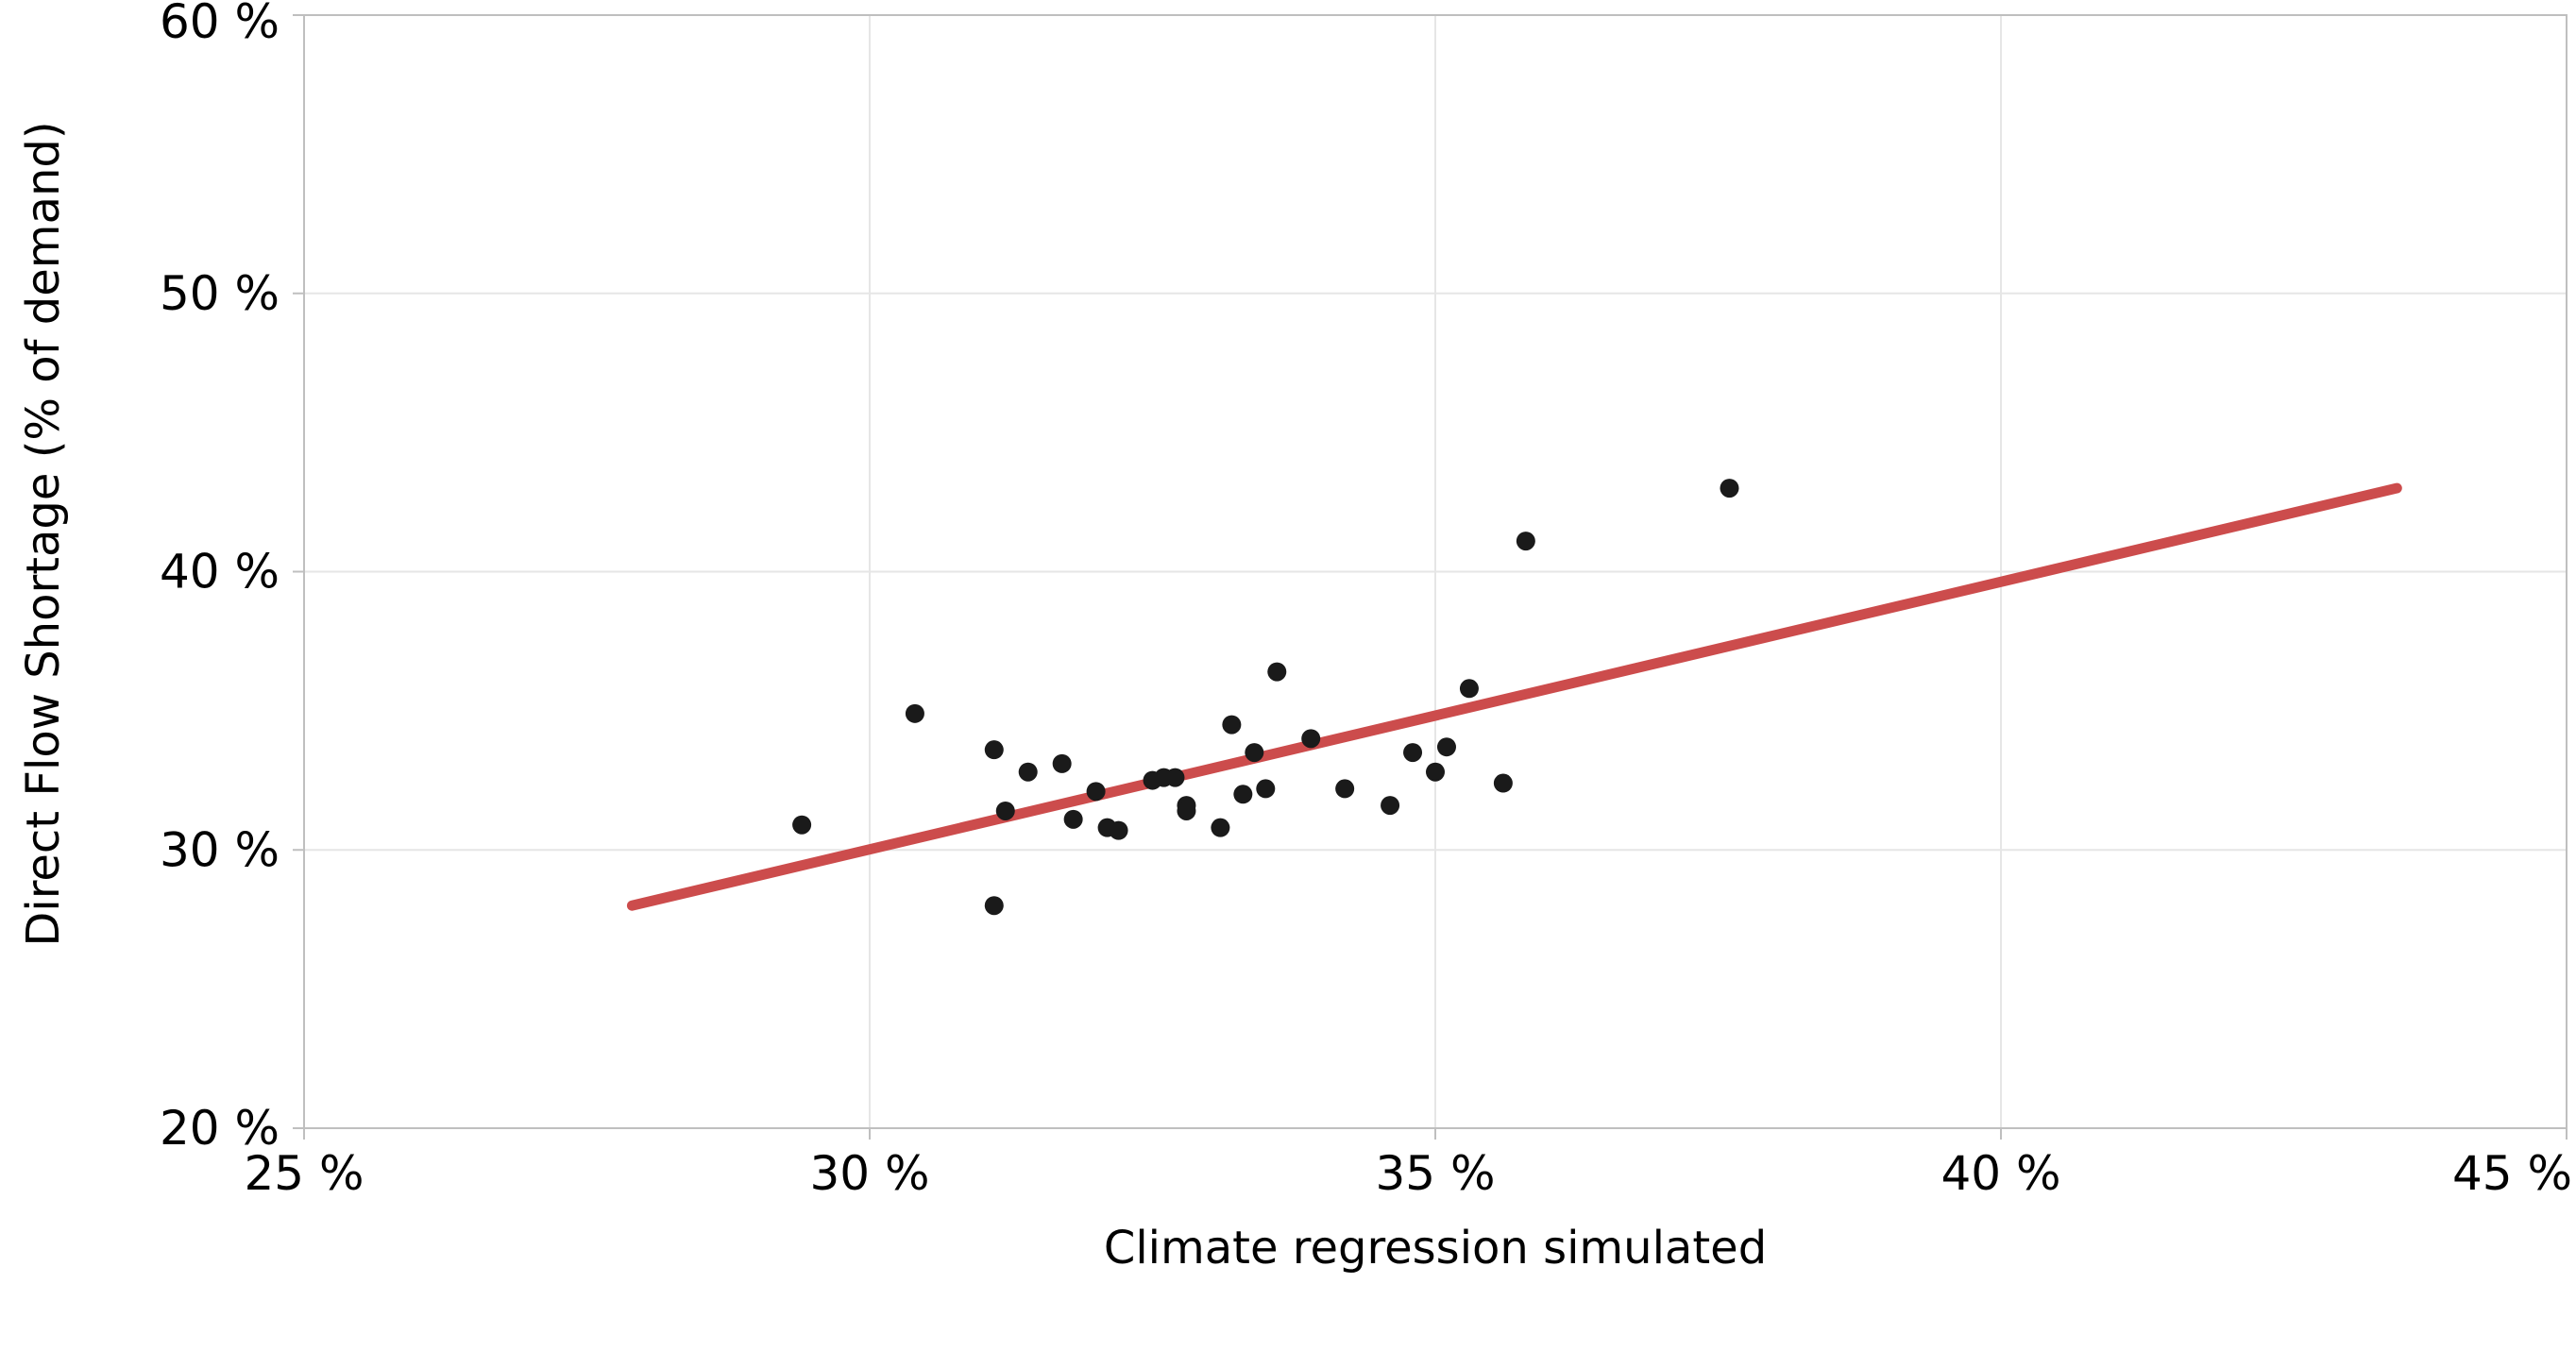 This screenshot has height=1351, width=2576. I want to click on x-tick-label: 35 %, so click(1435, 1173).